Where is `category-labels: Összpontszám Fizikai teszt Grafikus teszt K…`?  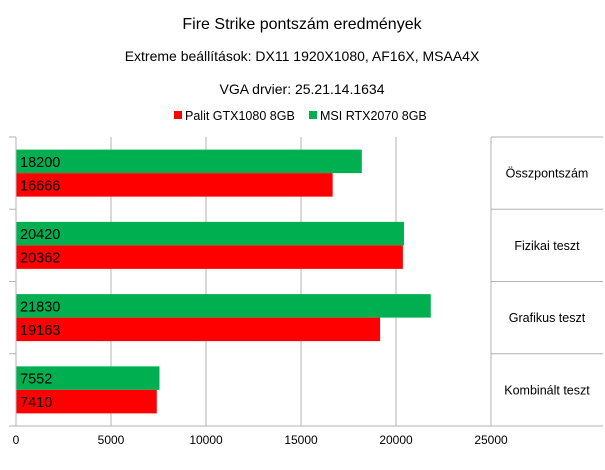 category-labels: Összpontszám Fizikai teszt Grafikus teszt K… is located at coordinates (547, 282).